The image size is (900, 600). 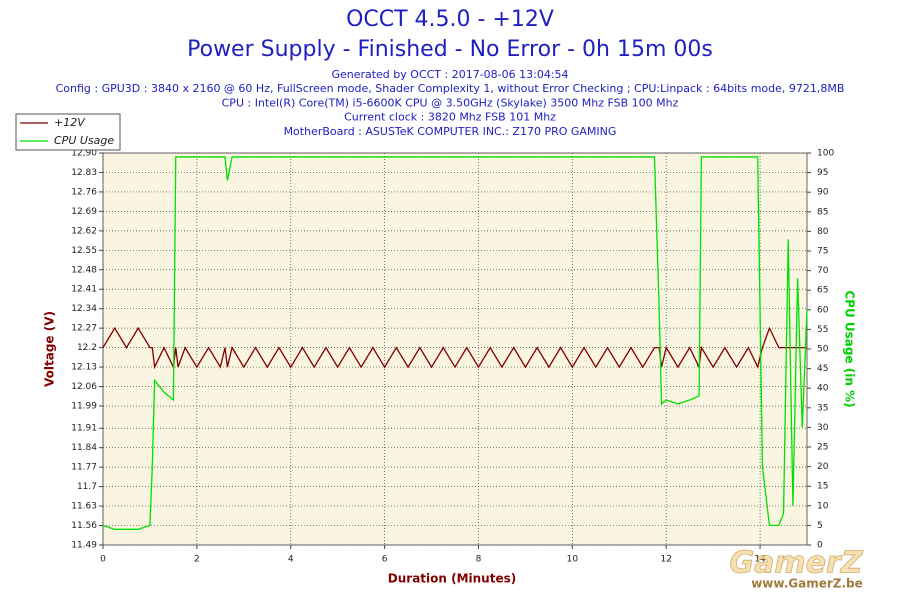 I want to click on series-line, so click(x=454, y=348).